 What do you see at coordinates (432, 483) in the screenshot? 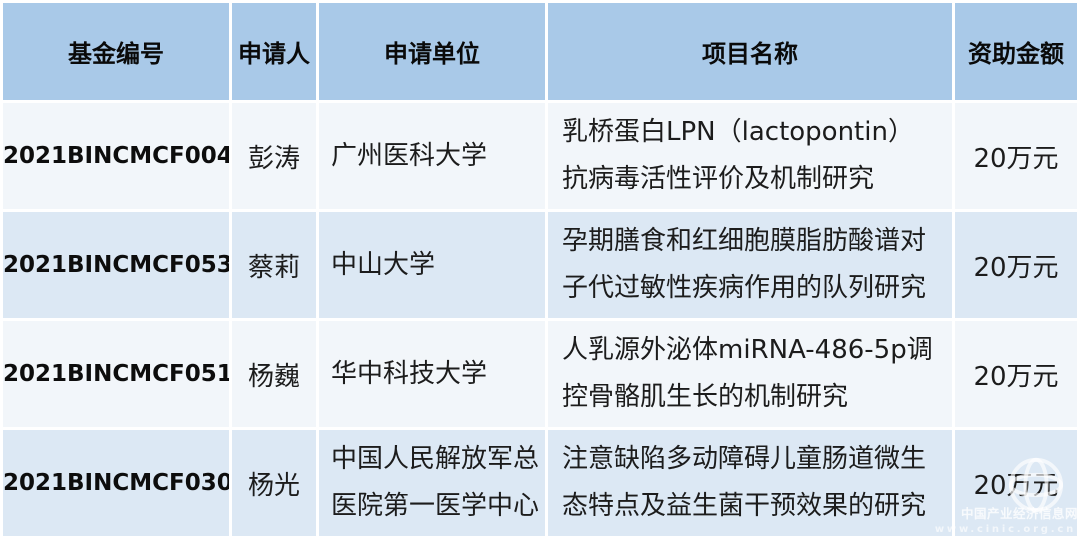
I see `cell-institution: 中国人民解放军总医院第一医学中心` at bounding box center [432, 483].